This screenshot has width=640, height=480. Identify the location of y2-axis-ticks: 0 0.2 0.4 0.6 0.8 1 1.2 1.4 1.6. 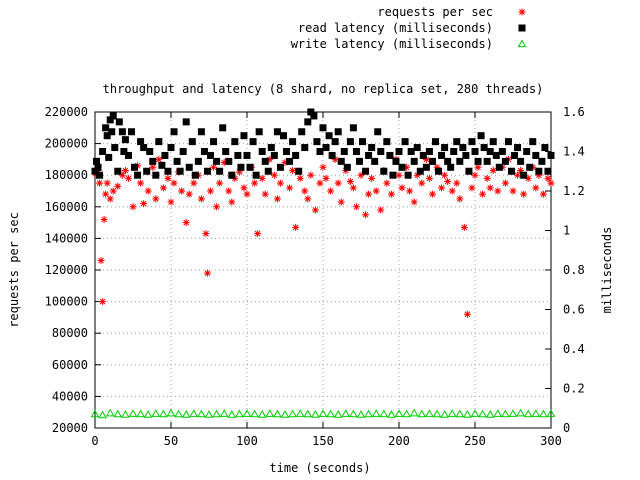
(565, 270).